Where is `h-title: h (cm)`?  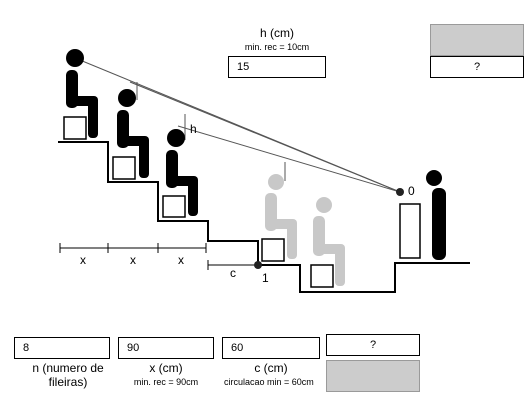 h-title: h (cm) is located at coordinates (277, 33).